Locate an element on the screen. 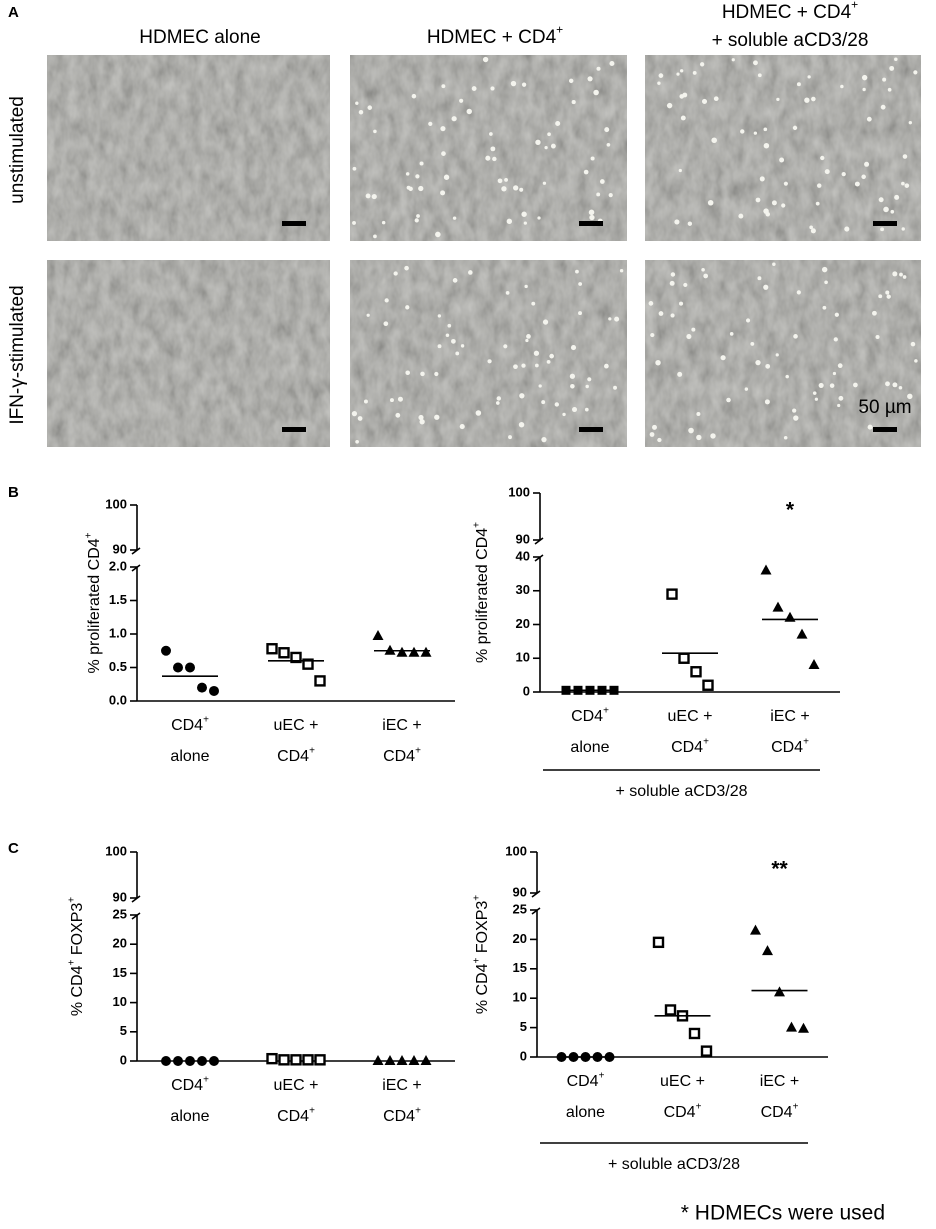 This screenshot has width=936, height=1229. text-span: uEC + is located at coordinates (296, 1085).